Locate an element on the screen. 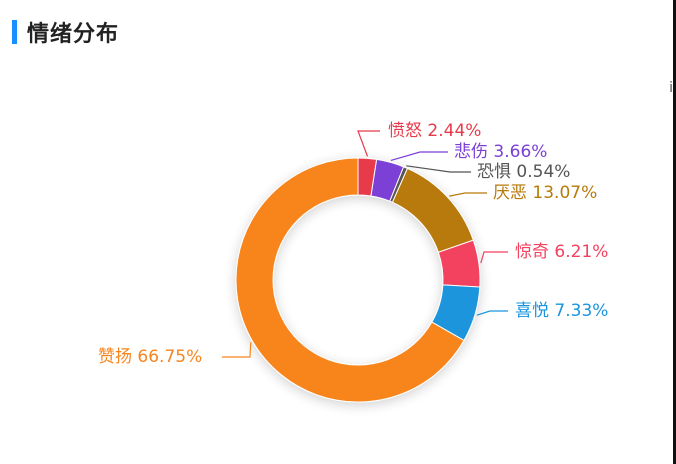  slice-label-0: 愤怒 2.44% is located at coordinates (434, 131).